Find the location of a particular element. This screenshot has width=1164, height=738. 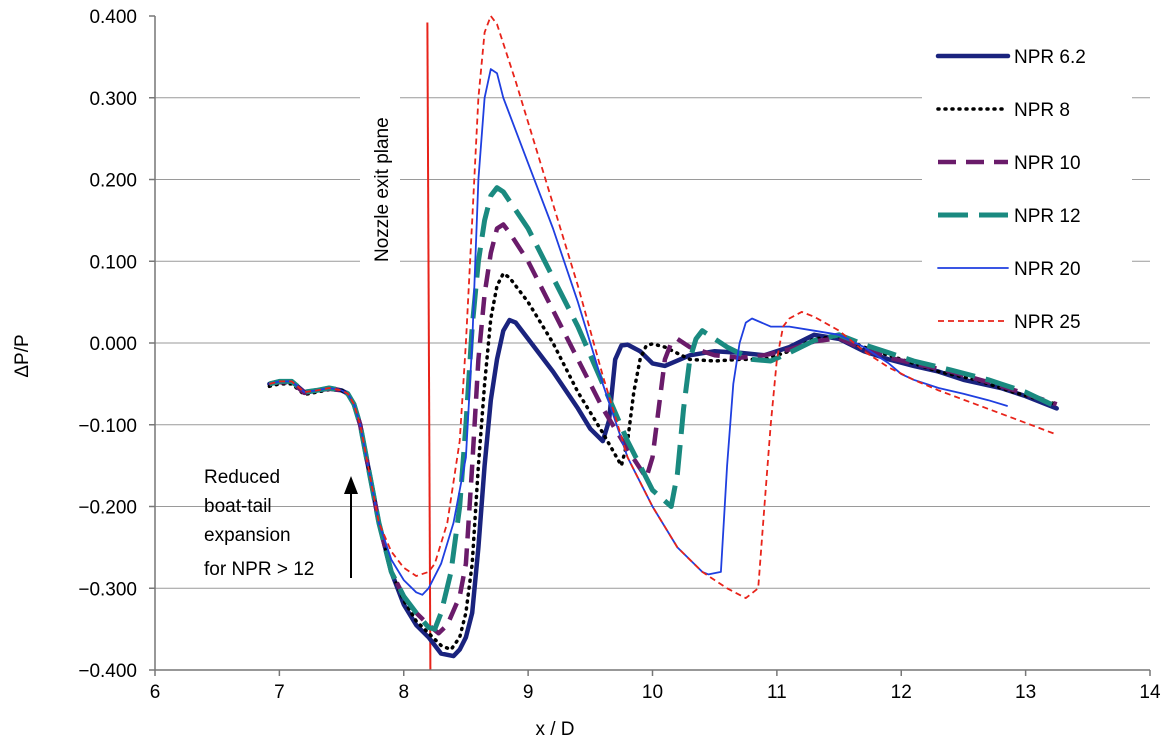

y-axis-title: ΔP/P is located at coordinates (22, 355).